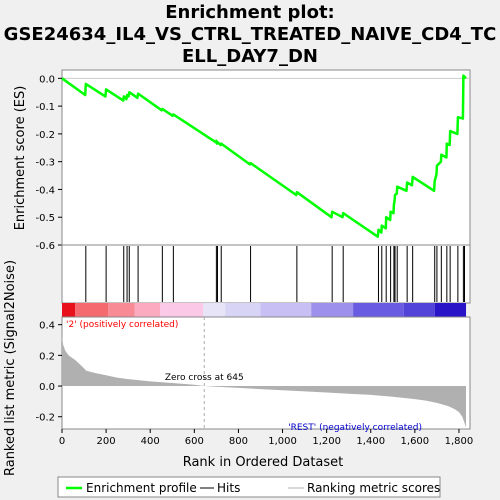 This screenshot has width=500, height=500. I want to click on x-tick-label: 1,200, so click(326, 441).